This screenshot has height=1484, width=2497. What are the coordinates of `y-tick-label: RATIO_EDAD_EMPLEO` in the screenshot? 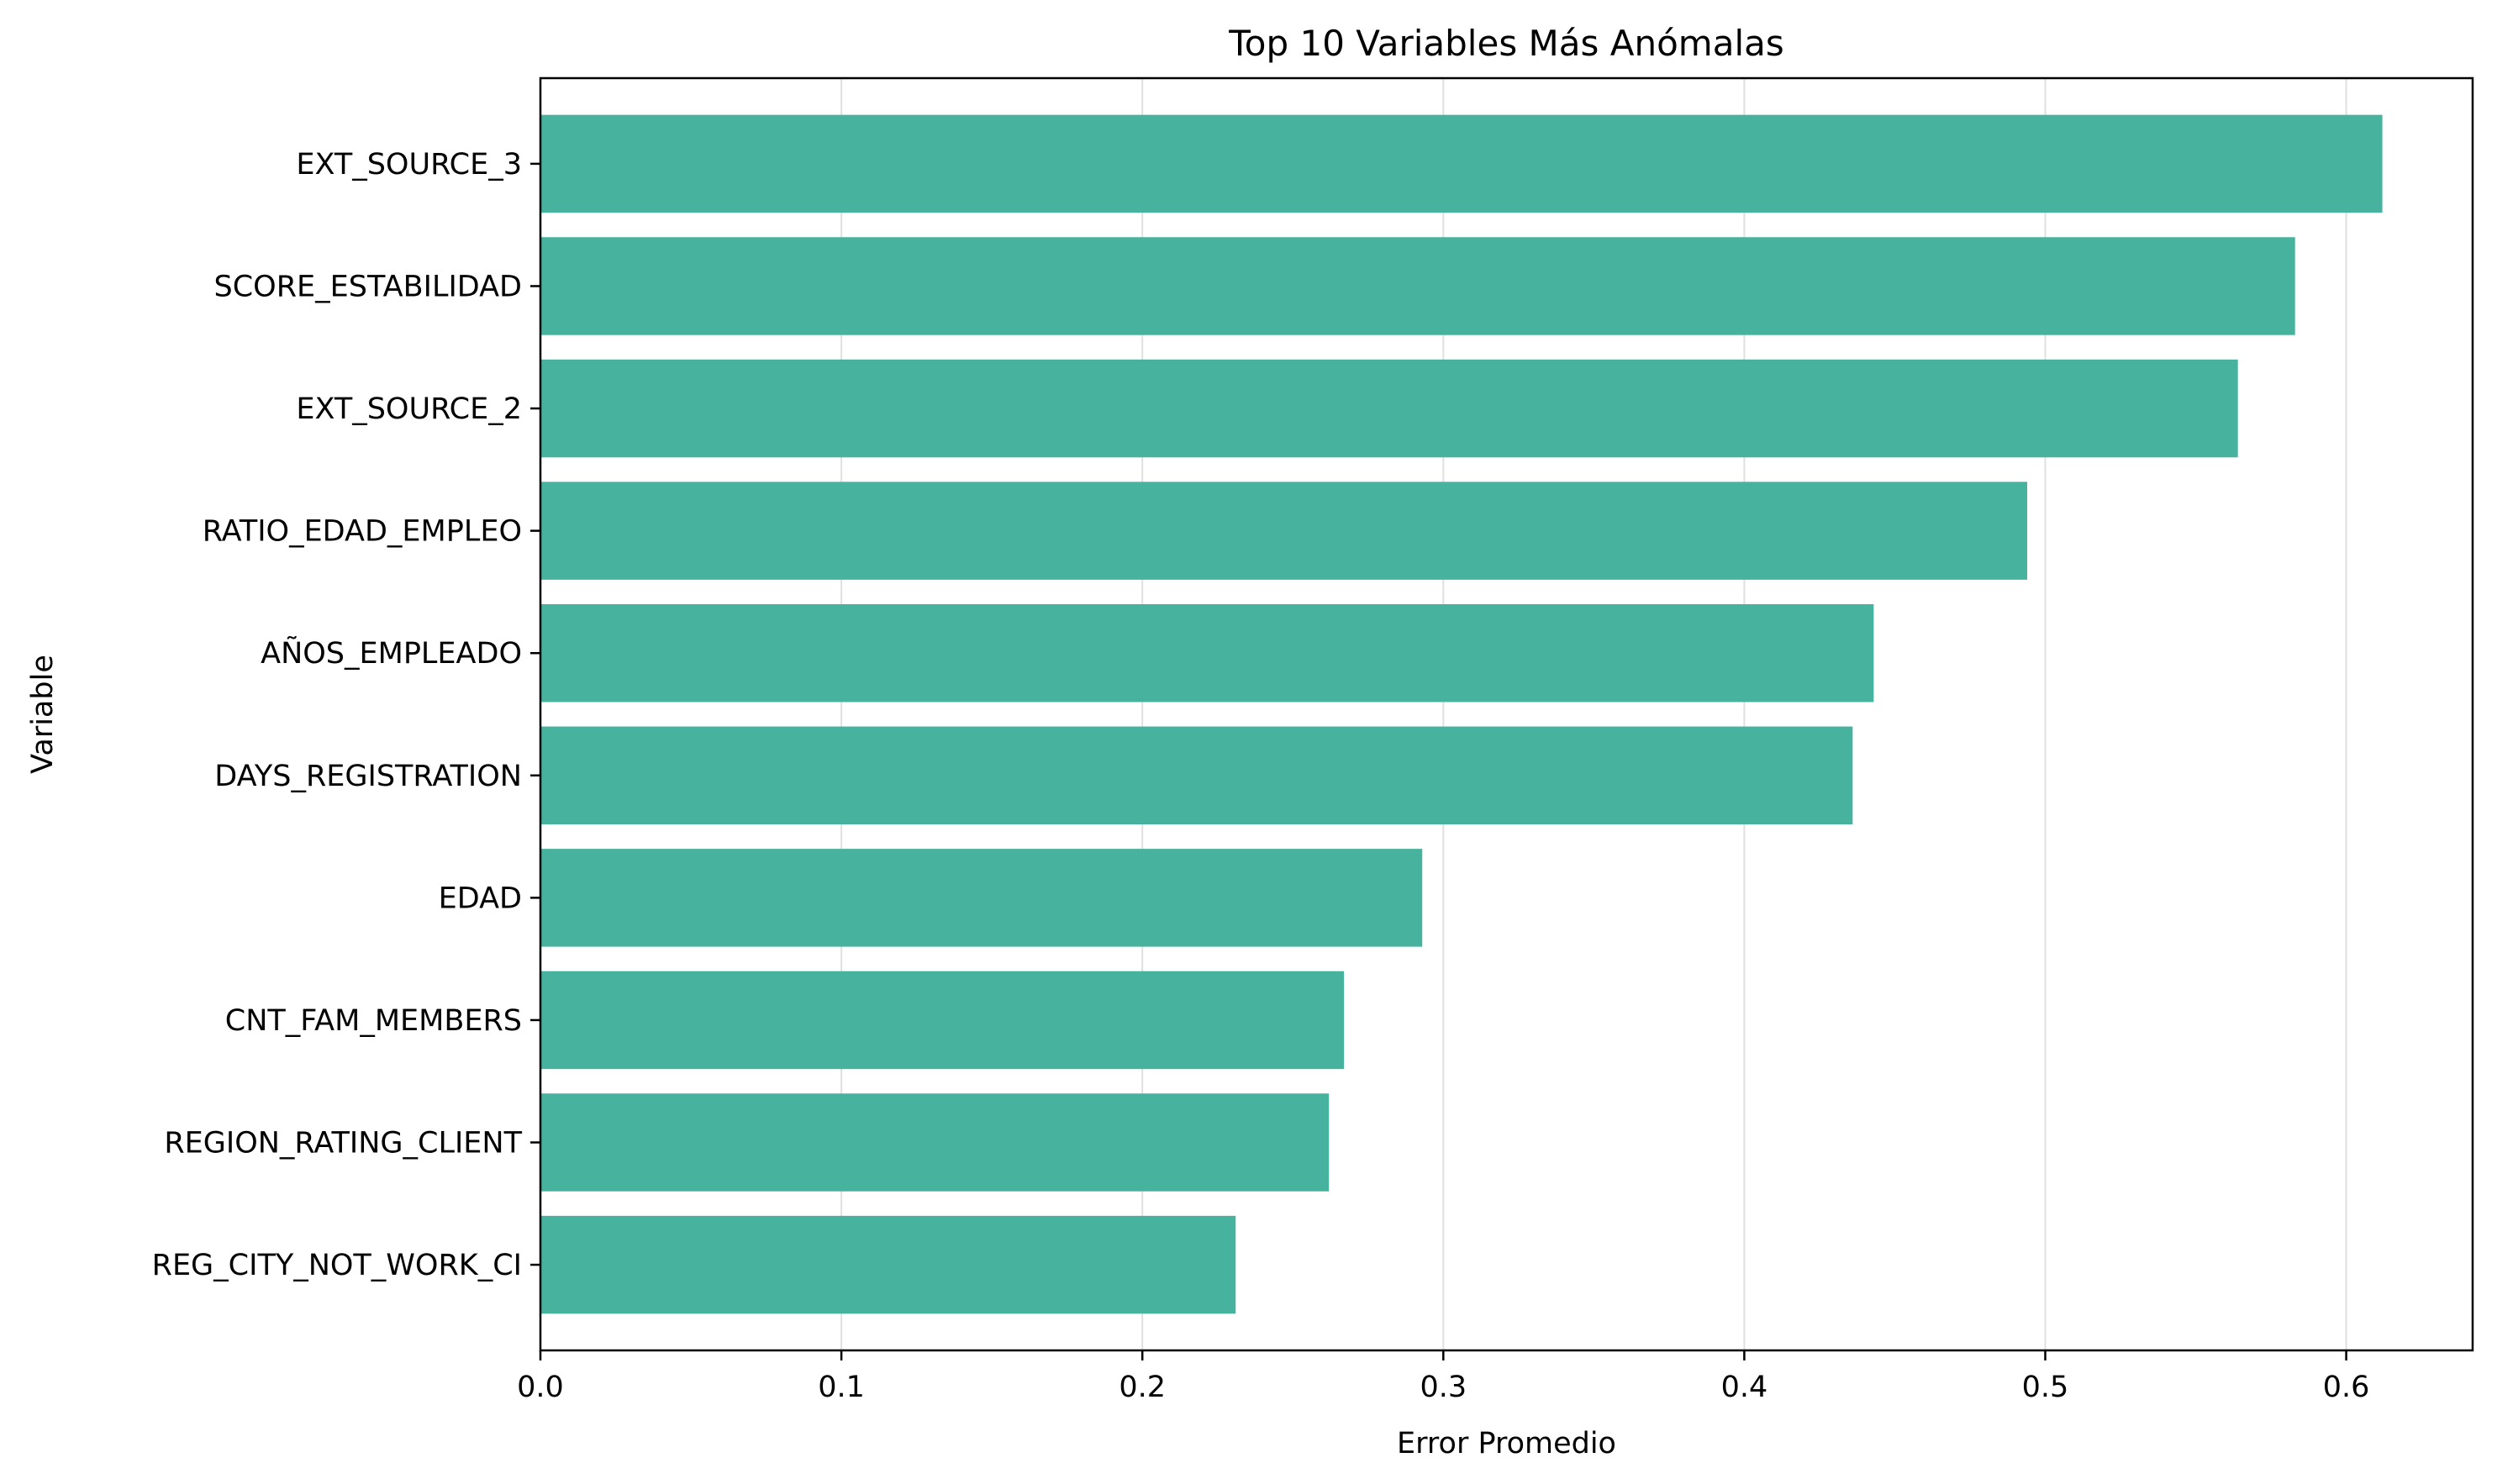 It's located at (363, 532).